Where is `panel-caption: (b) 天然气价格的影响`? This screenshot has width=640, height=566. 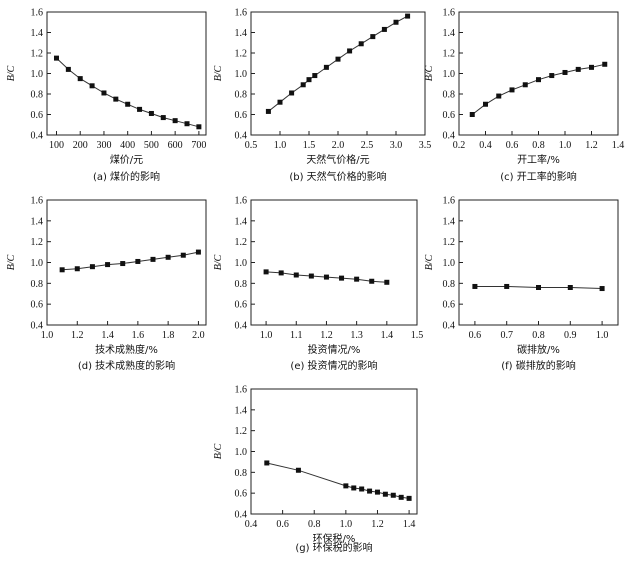
panel-caption: (b) 天然气价格的影响 is located at coordinates (337, 176).